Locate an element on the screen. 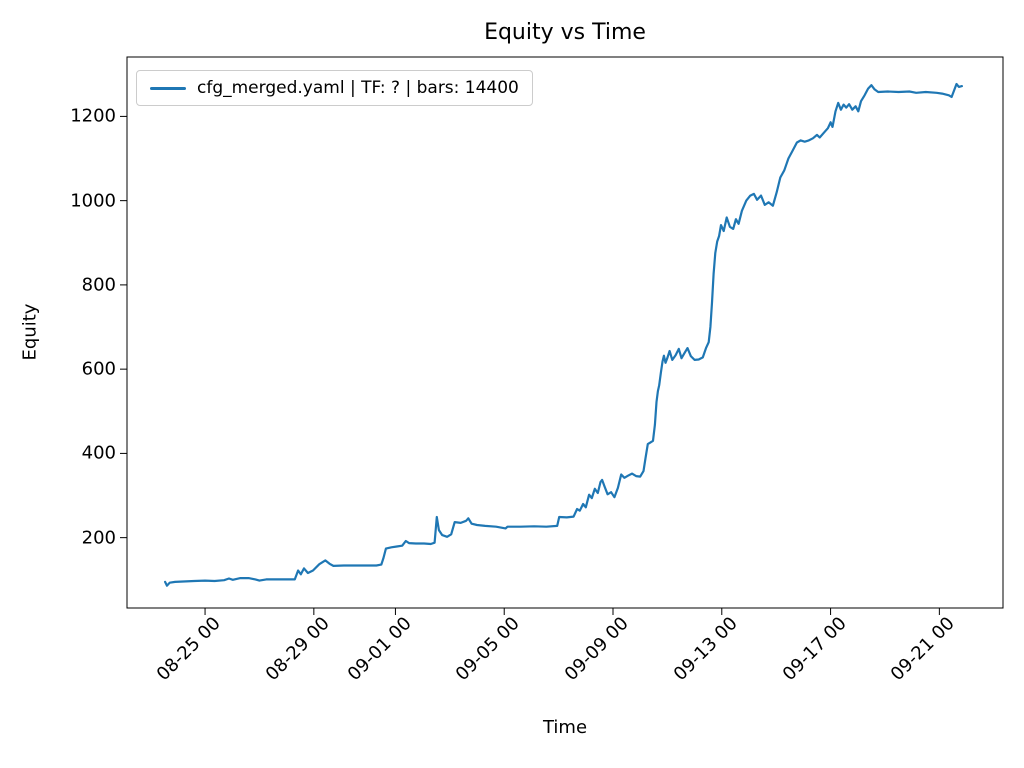  y-tick-label: 1000 is located at coordinates (93, 201).